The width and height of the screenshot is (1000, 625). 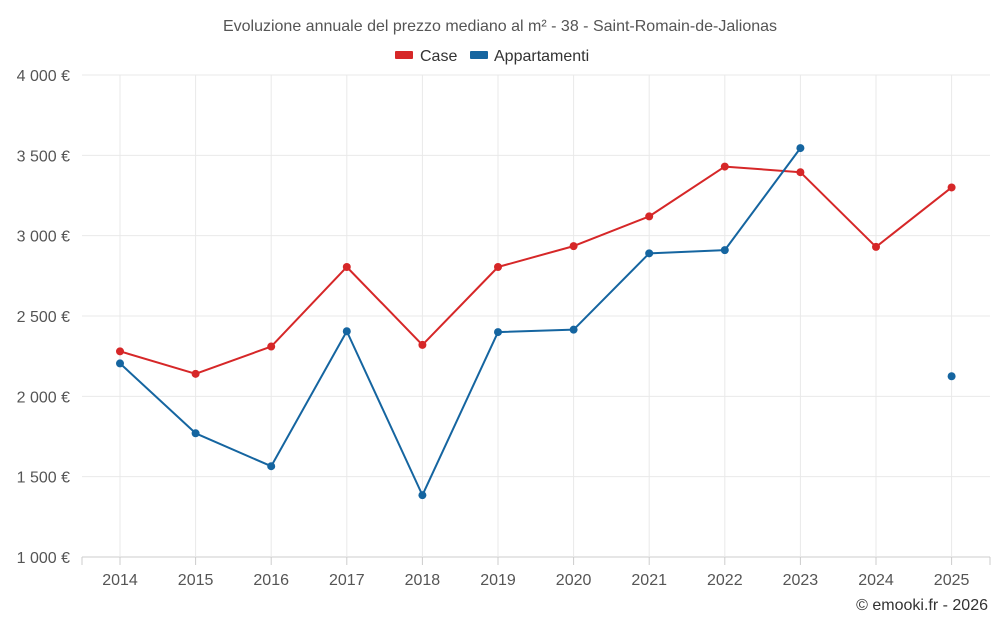 I want to click on y-tick-label: 2 000 €, so click(x=43, y=397).